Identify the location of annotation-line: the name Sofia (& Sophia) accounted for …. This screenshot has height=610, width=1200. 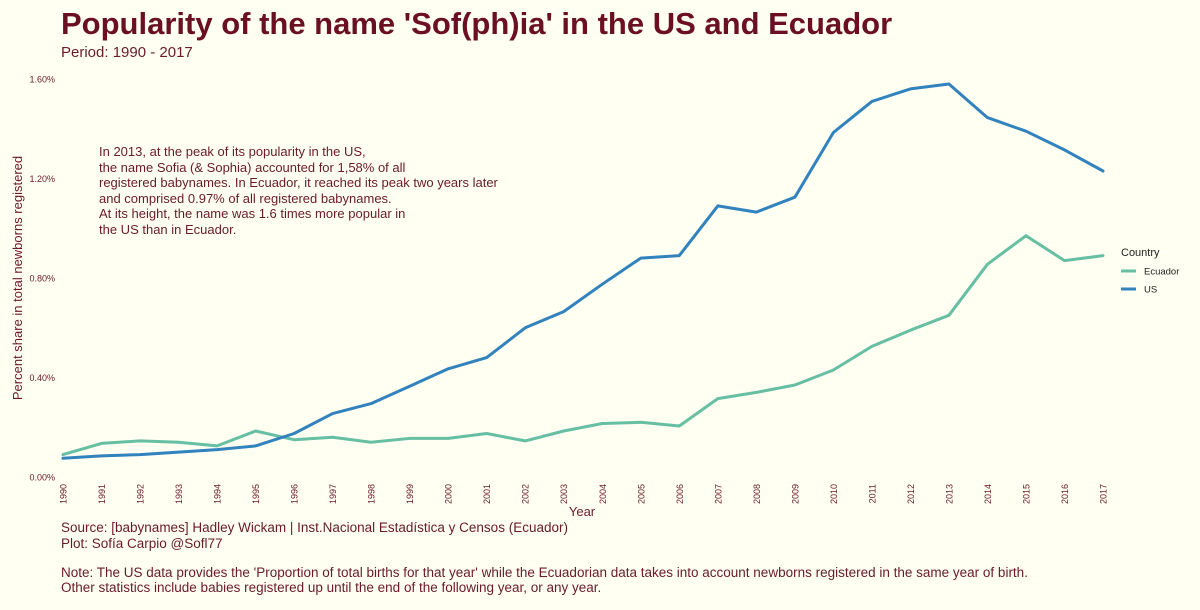
(252, 167).